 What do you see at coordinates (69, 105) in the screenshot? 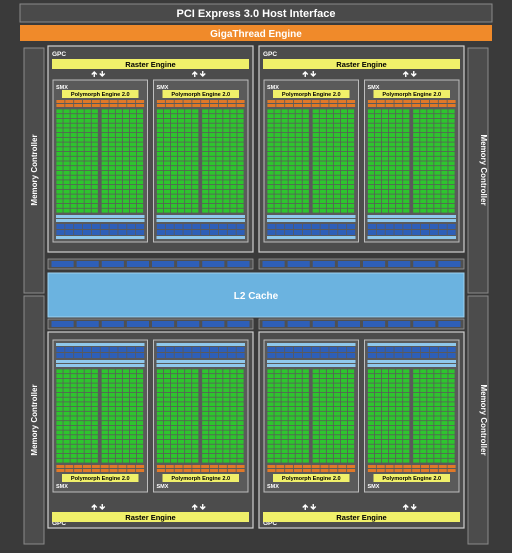
I see `smx-top-left-0-texture-unit` at bounding box center [69, 105].